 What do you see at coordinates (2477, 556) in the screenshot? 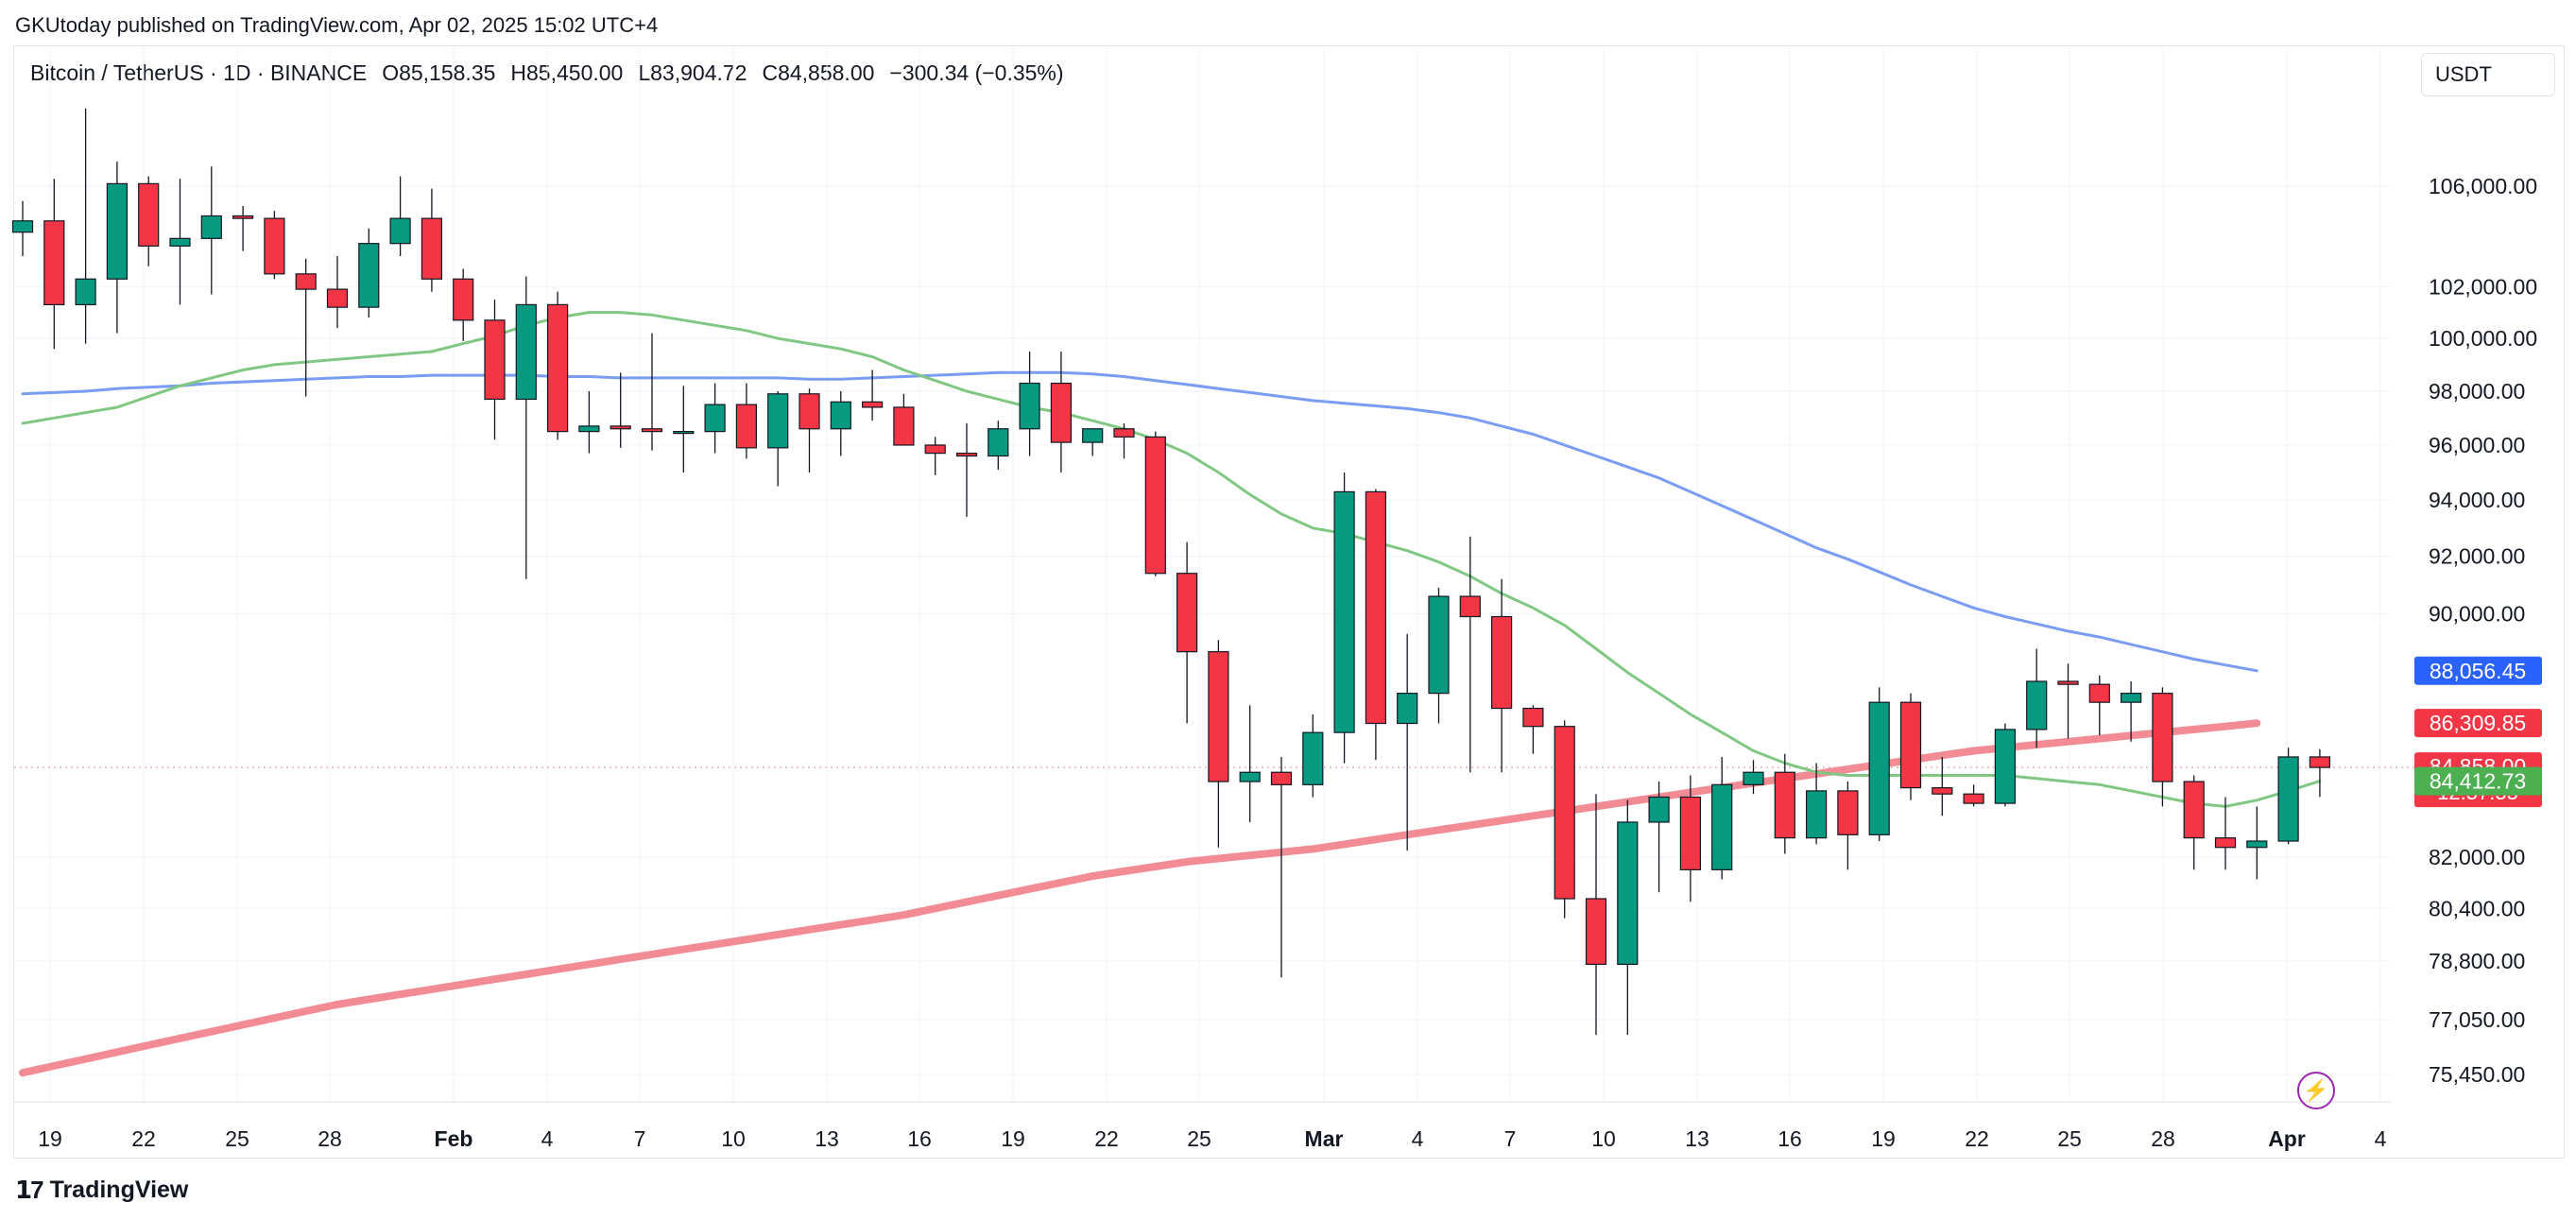
I see `y-tick-label: 92,000.00` at bounding box center [2477, 556].